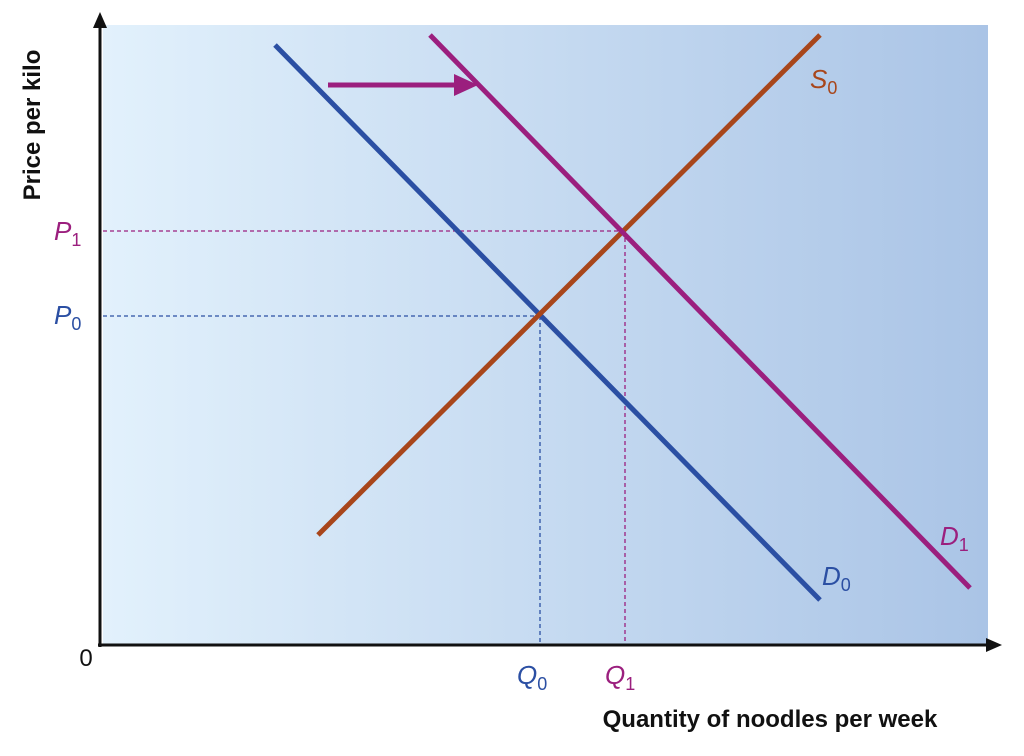 This screenshot has width=1024, height=756. I want to click on q1-label: Q1, so click(620, 677).